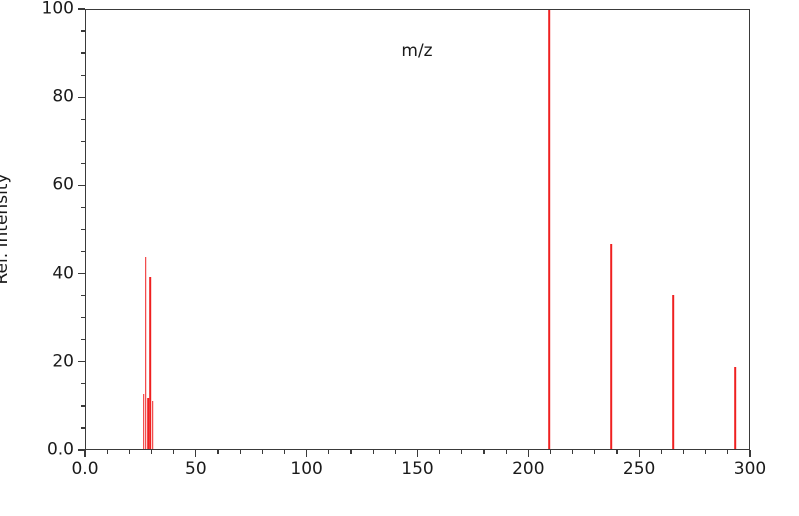  Describe the element at coordinates (63, 184) in the screenshot. I see `y-tick-label: 60` at that location.